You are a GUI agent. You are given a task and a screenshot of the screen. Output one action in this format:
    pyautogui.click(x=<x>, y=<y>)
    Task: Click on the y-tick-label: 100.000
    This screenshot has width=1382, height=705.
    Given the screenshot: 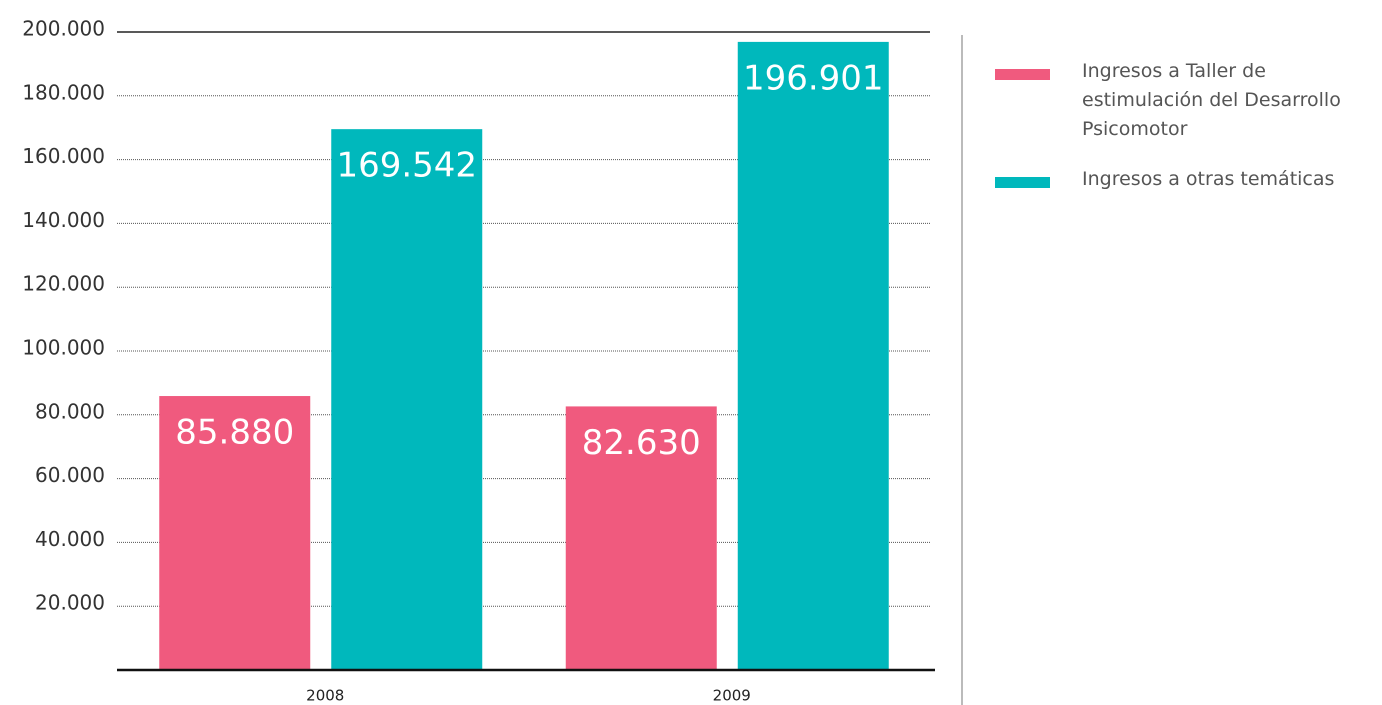 What is the action you would take?
    pyautogui.click(x=63, y=348)
    